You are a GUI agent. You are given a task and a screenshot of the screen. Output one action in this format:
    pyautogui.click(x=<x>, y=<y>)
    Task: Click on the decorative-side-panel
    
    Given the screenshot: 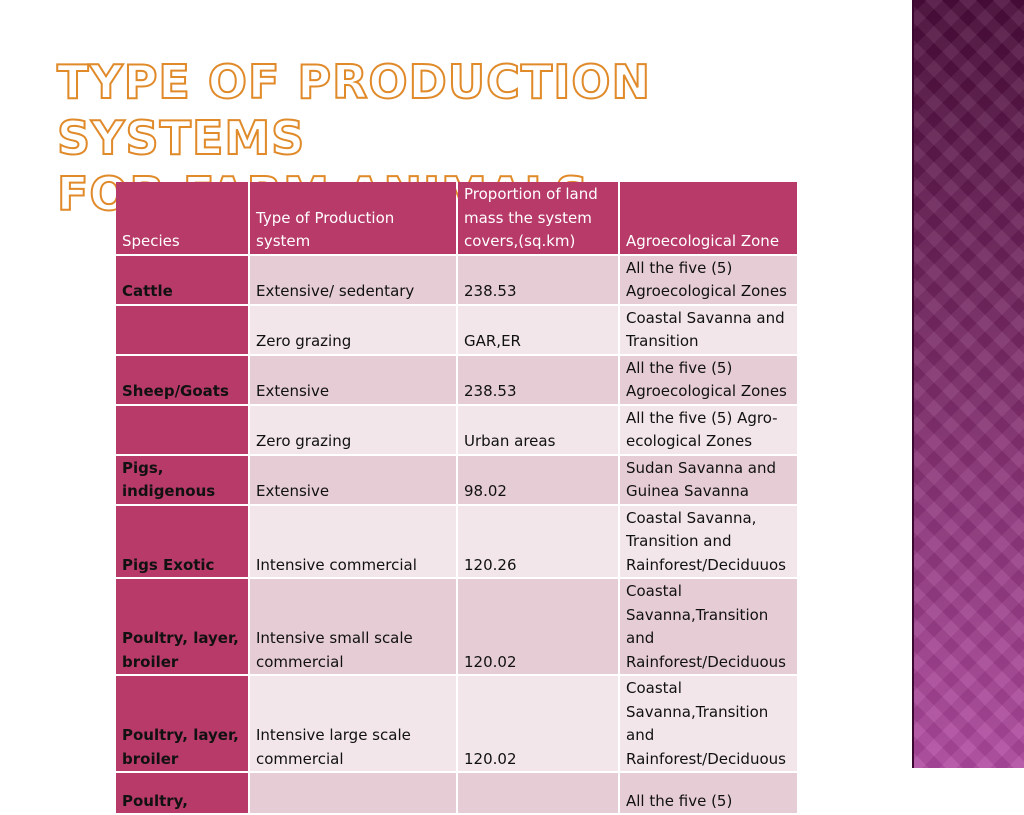 What is the action you would take?
    pyautogui.click(x=968, y=384)
    